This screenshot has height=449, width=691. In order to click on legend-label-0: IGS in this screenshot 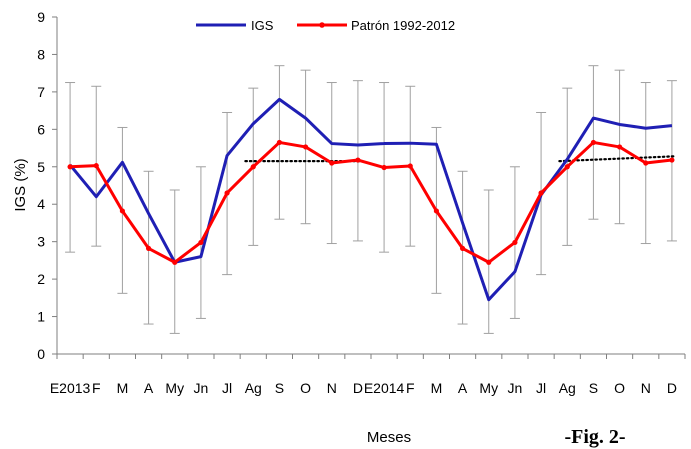, I will do `click(262, 25)`.